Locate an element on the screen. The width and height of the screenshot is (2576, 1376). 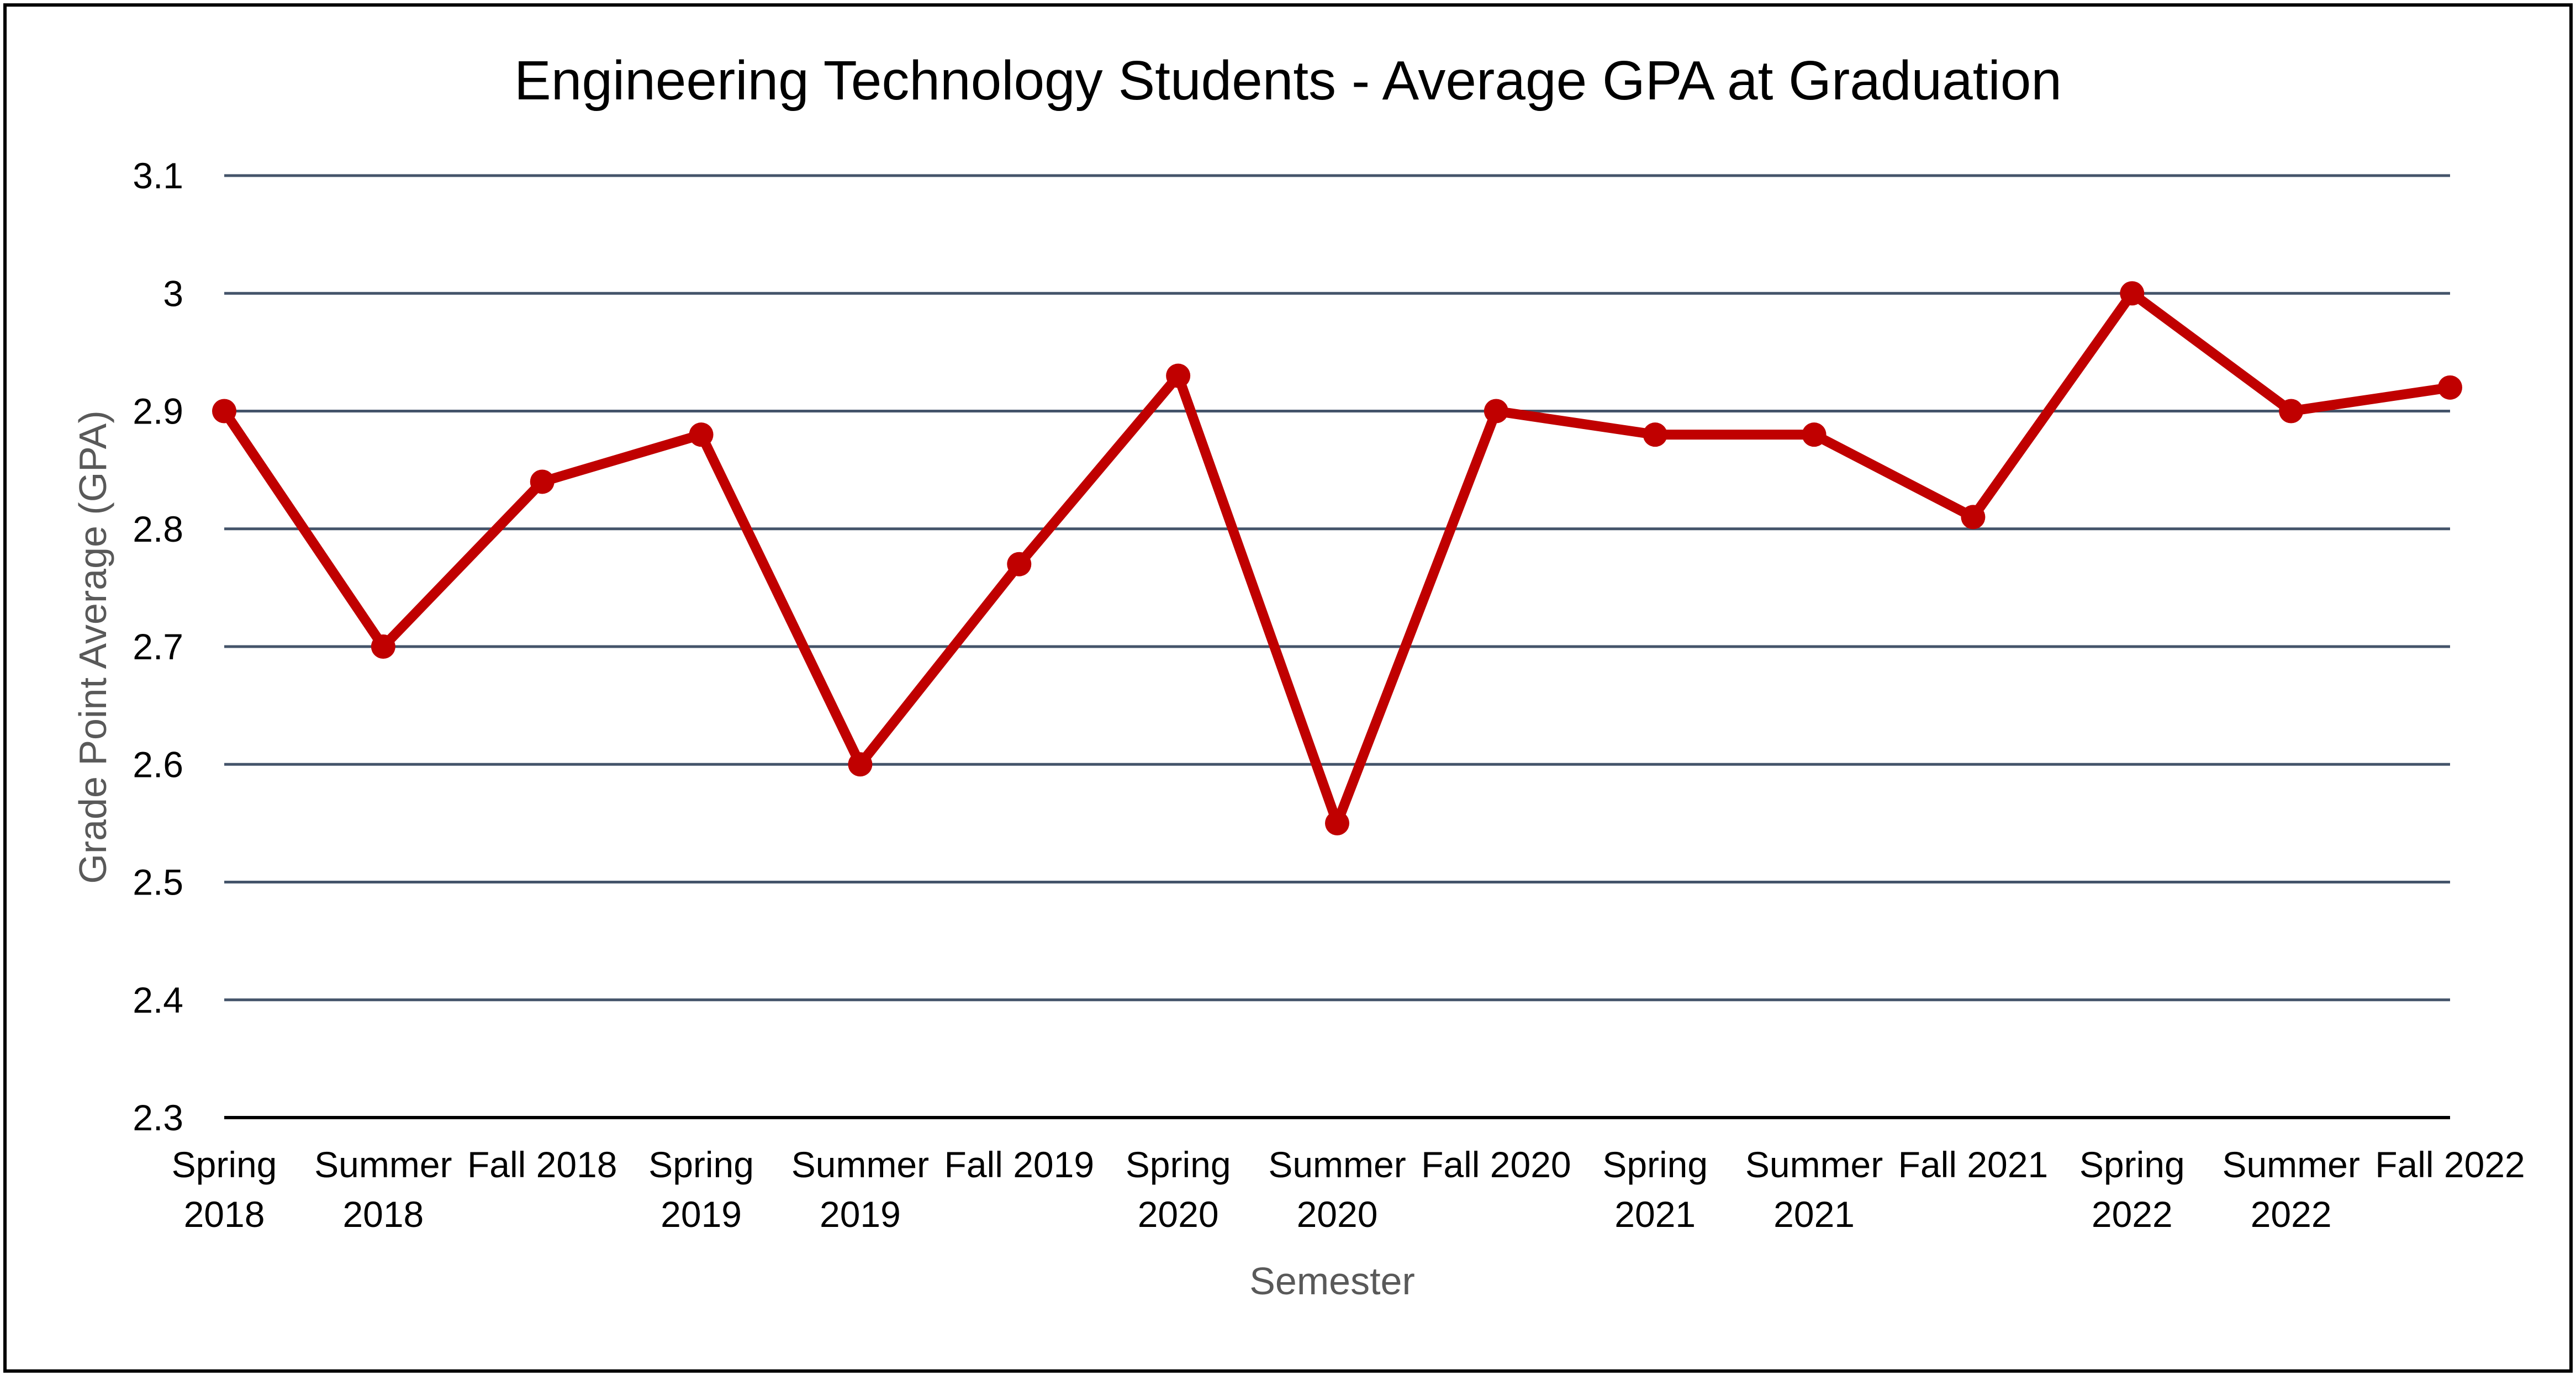
x-tick-label: Summer 2021 is located at coordinates (1814, 1189).